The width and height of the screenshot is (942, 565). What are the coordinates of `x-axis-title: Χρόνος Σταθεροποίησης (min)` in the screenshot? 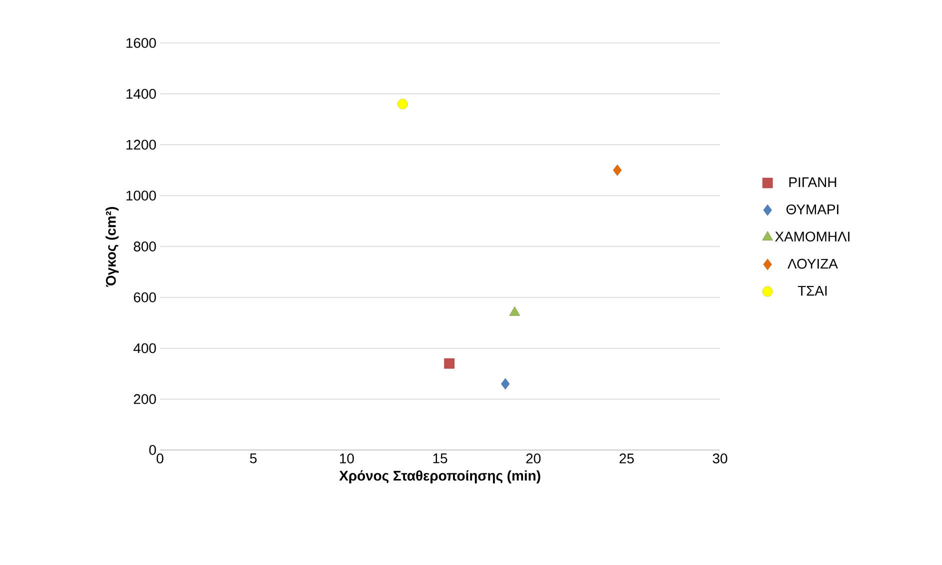 It's located at (439, 477).